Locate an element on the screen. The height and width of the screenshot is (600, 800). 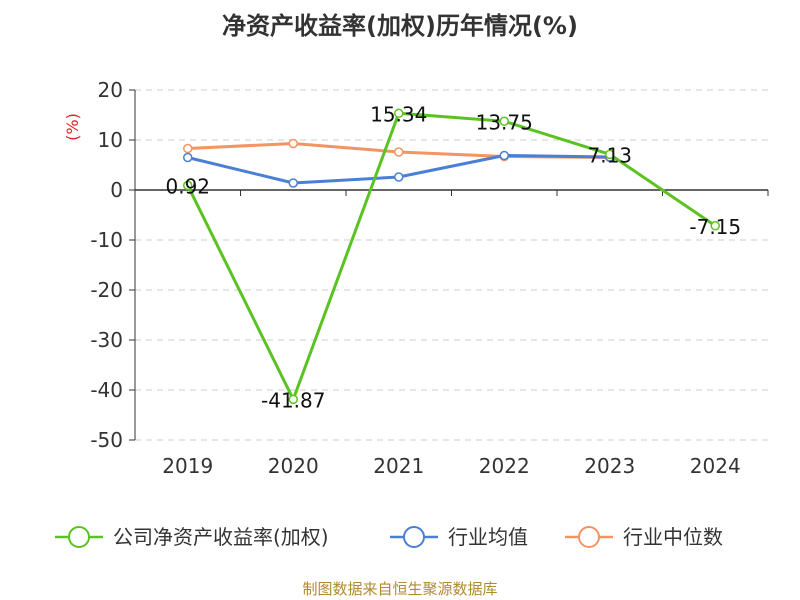
legend-item: 行业中位数 is located at coordinates (644, 537).